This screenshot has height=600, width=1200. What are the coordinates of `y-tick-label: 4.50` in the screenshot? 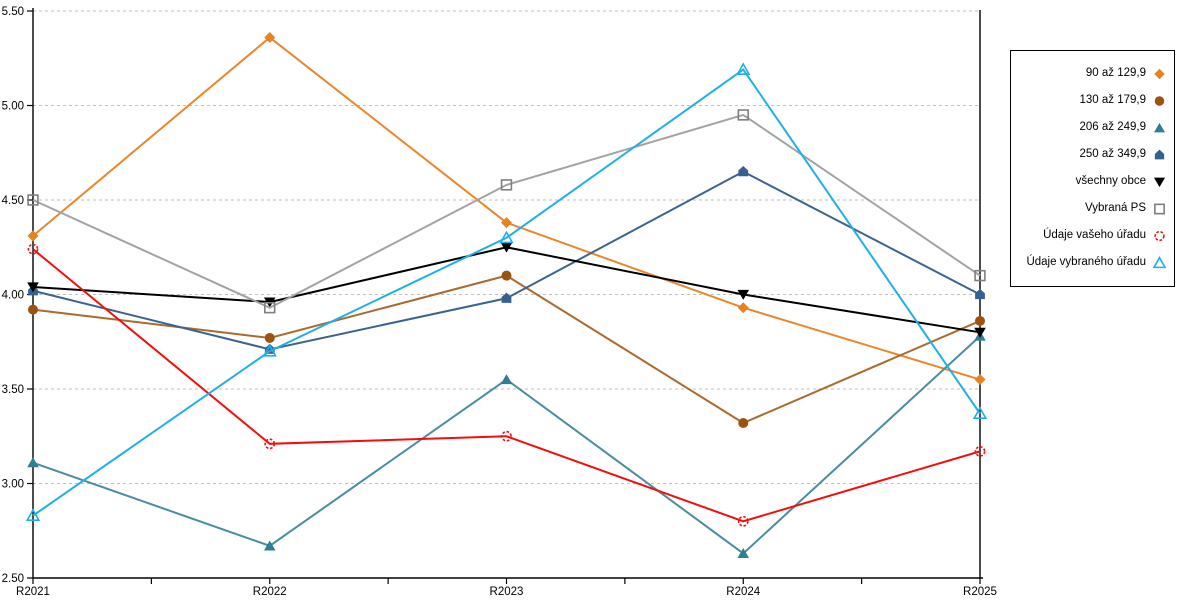 It's located at (13, 201).